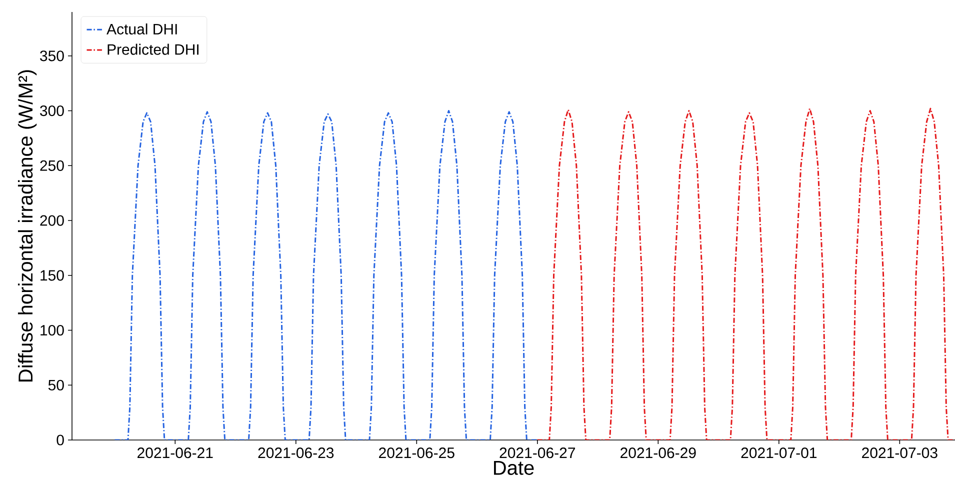 The image size is (955, 497). Describe the element at coordinates (27, 226) in the screenshot. I see `y-axis-title: Diffuse horizontal irradiance (W/M²)` at that location.